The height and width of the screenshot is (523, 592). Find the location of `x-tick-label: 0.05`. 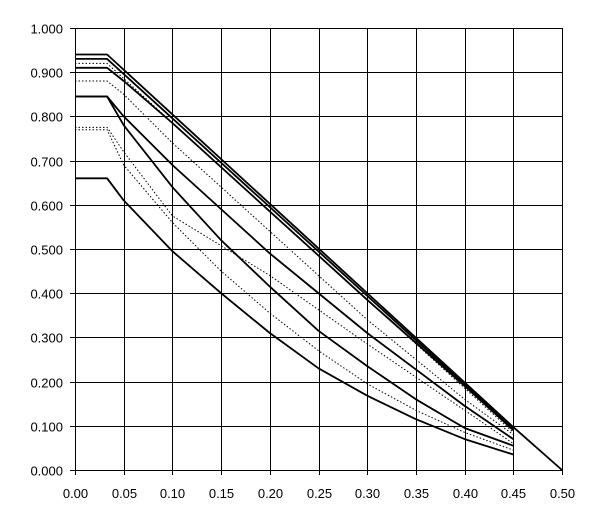

x-tick-label: 0.05 is located at coordinates (124, 493).